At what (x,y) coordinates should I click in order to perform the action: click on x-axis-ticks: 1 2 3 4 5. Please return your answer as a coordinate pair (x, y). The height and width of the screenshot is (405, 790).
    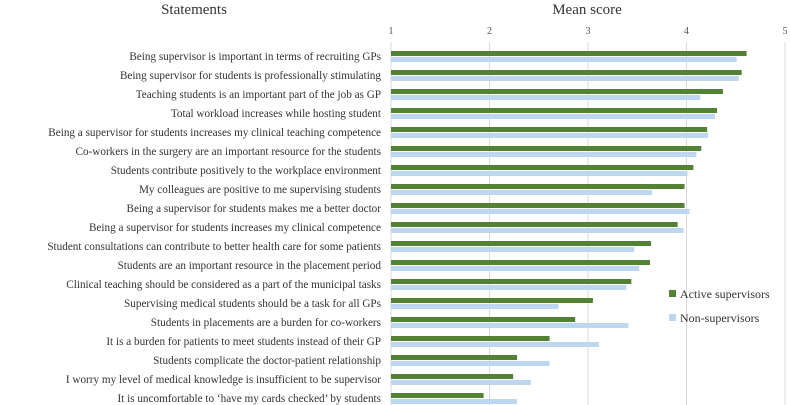
    Looking at the image, I should click on (588, 31).